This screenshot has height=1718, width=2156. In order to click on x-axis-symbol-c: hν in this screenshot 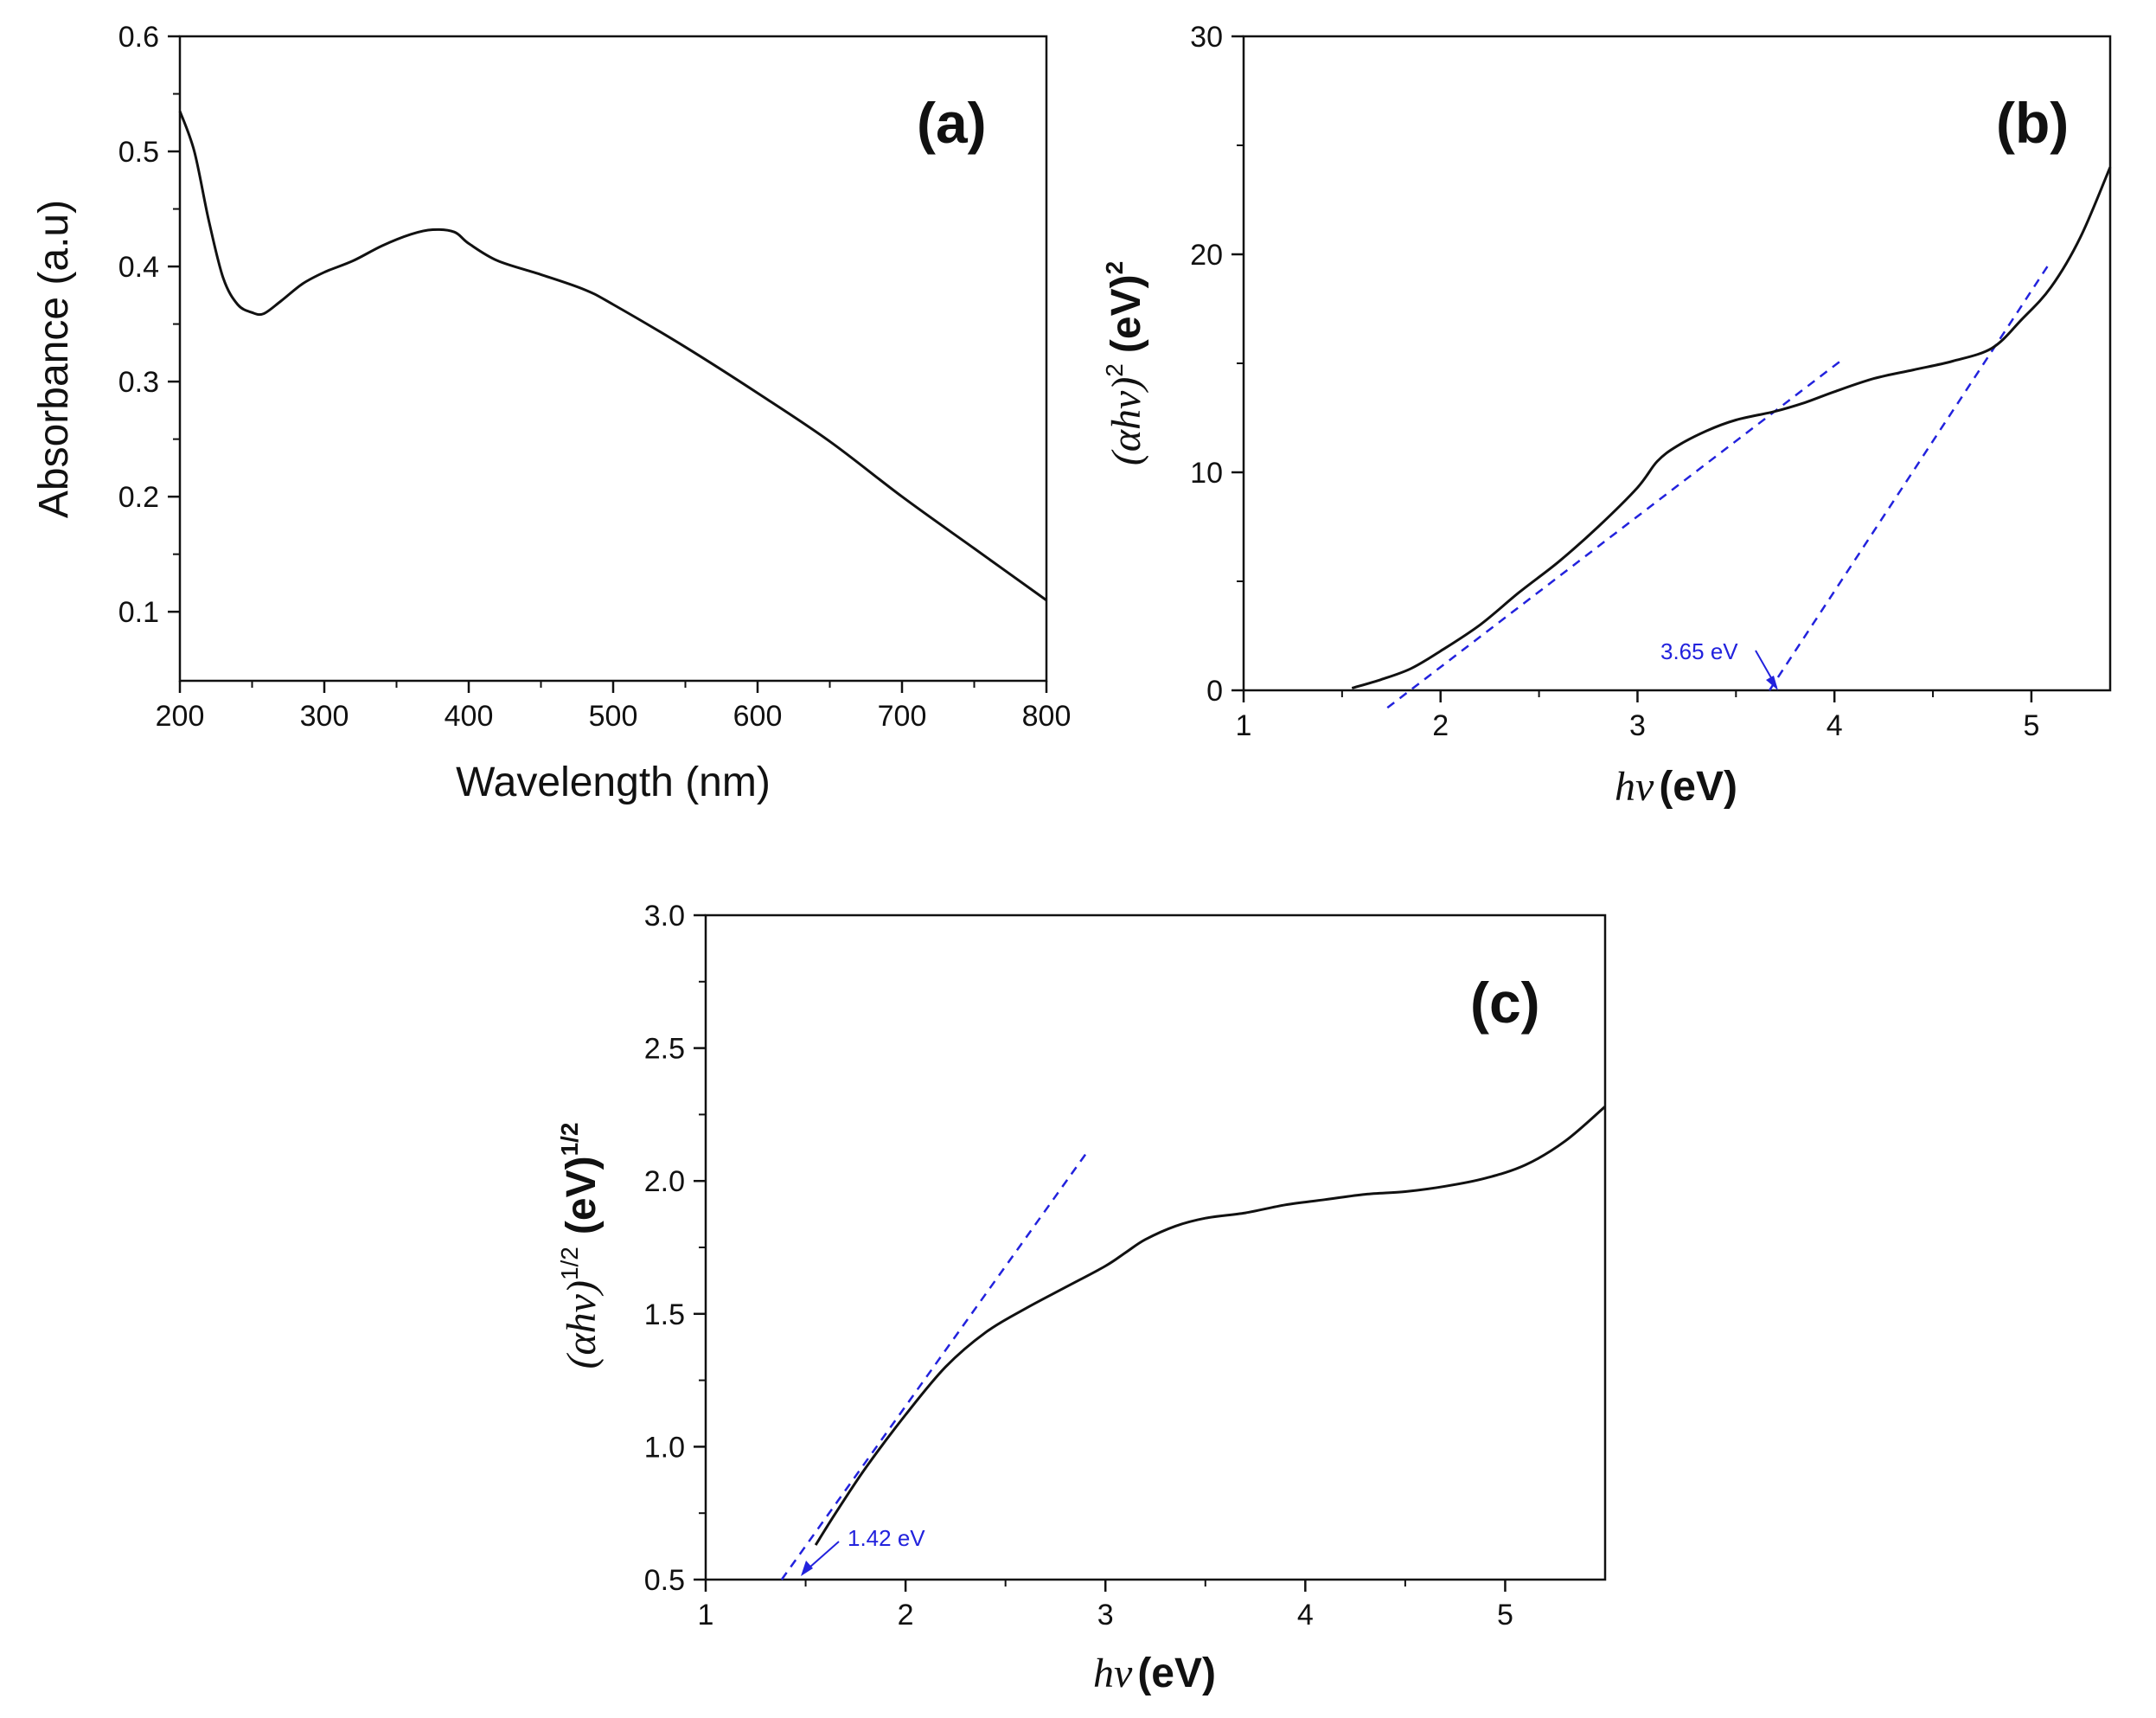, I will do `click(1113, 1674)`.